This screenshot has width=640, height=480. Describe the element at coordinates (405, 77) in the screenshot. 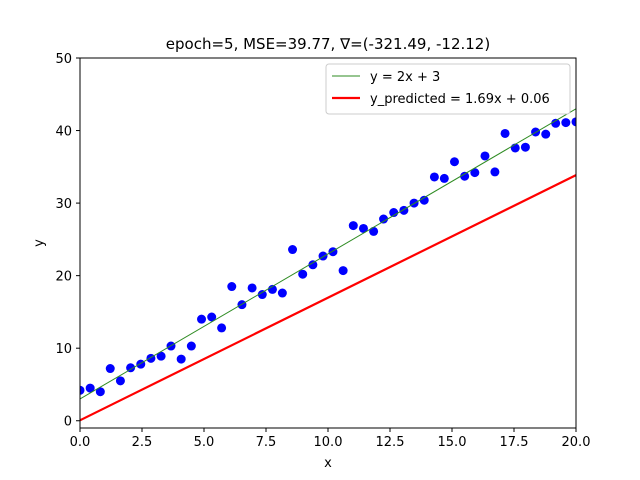

I see `legend-label: y = 2x + 3` at that location.